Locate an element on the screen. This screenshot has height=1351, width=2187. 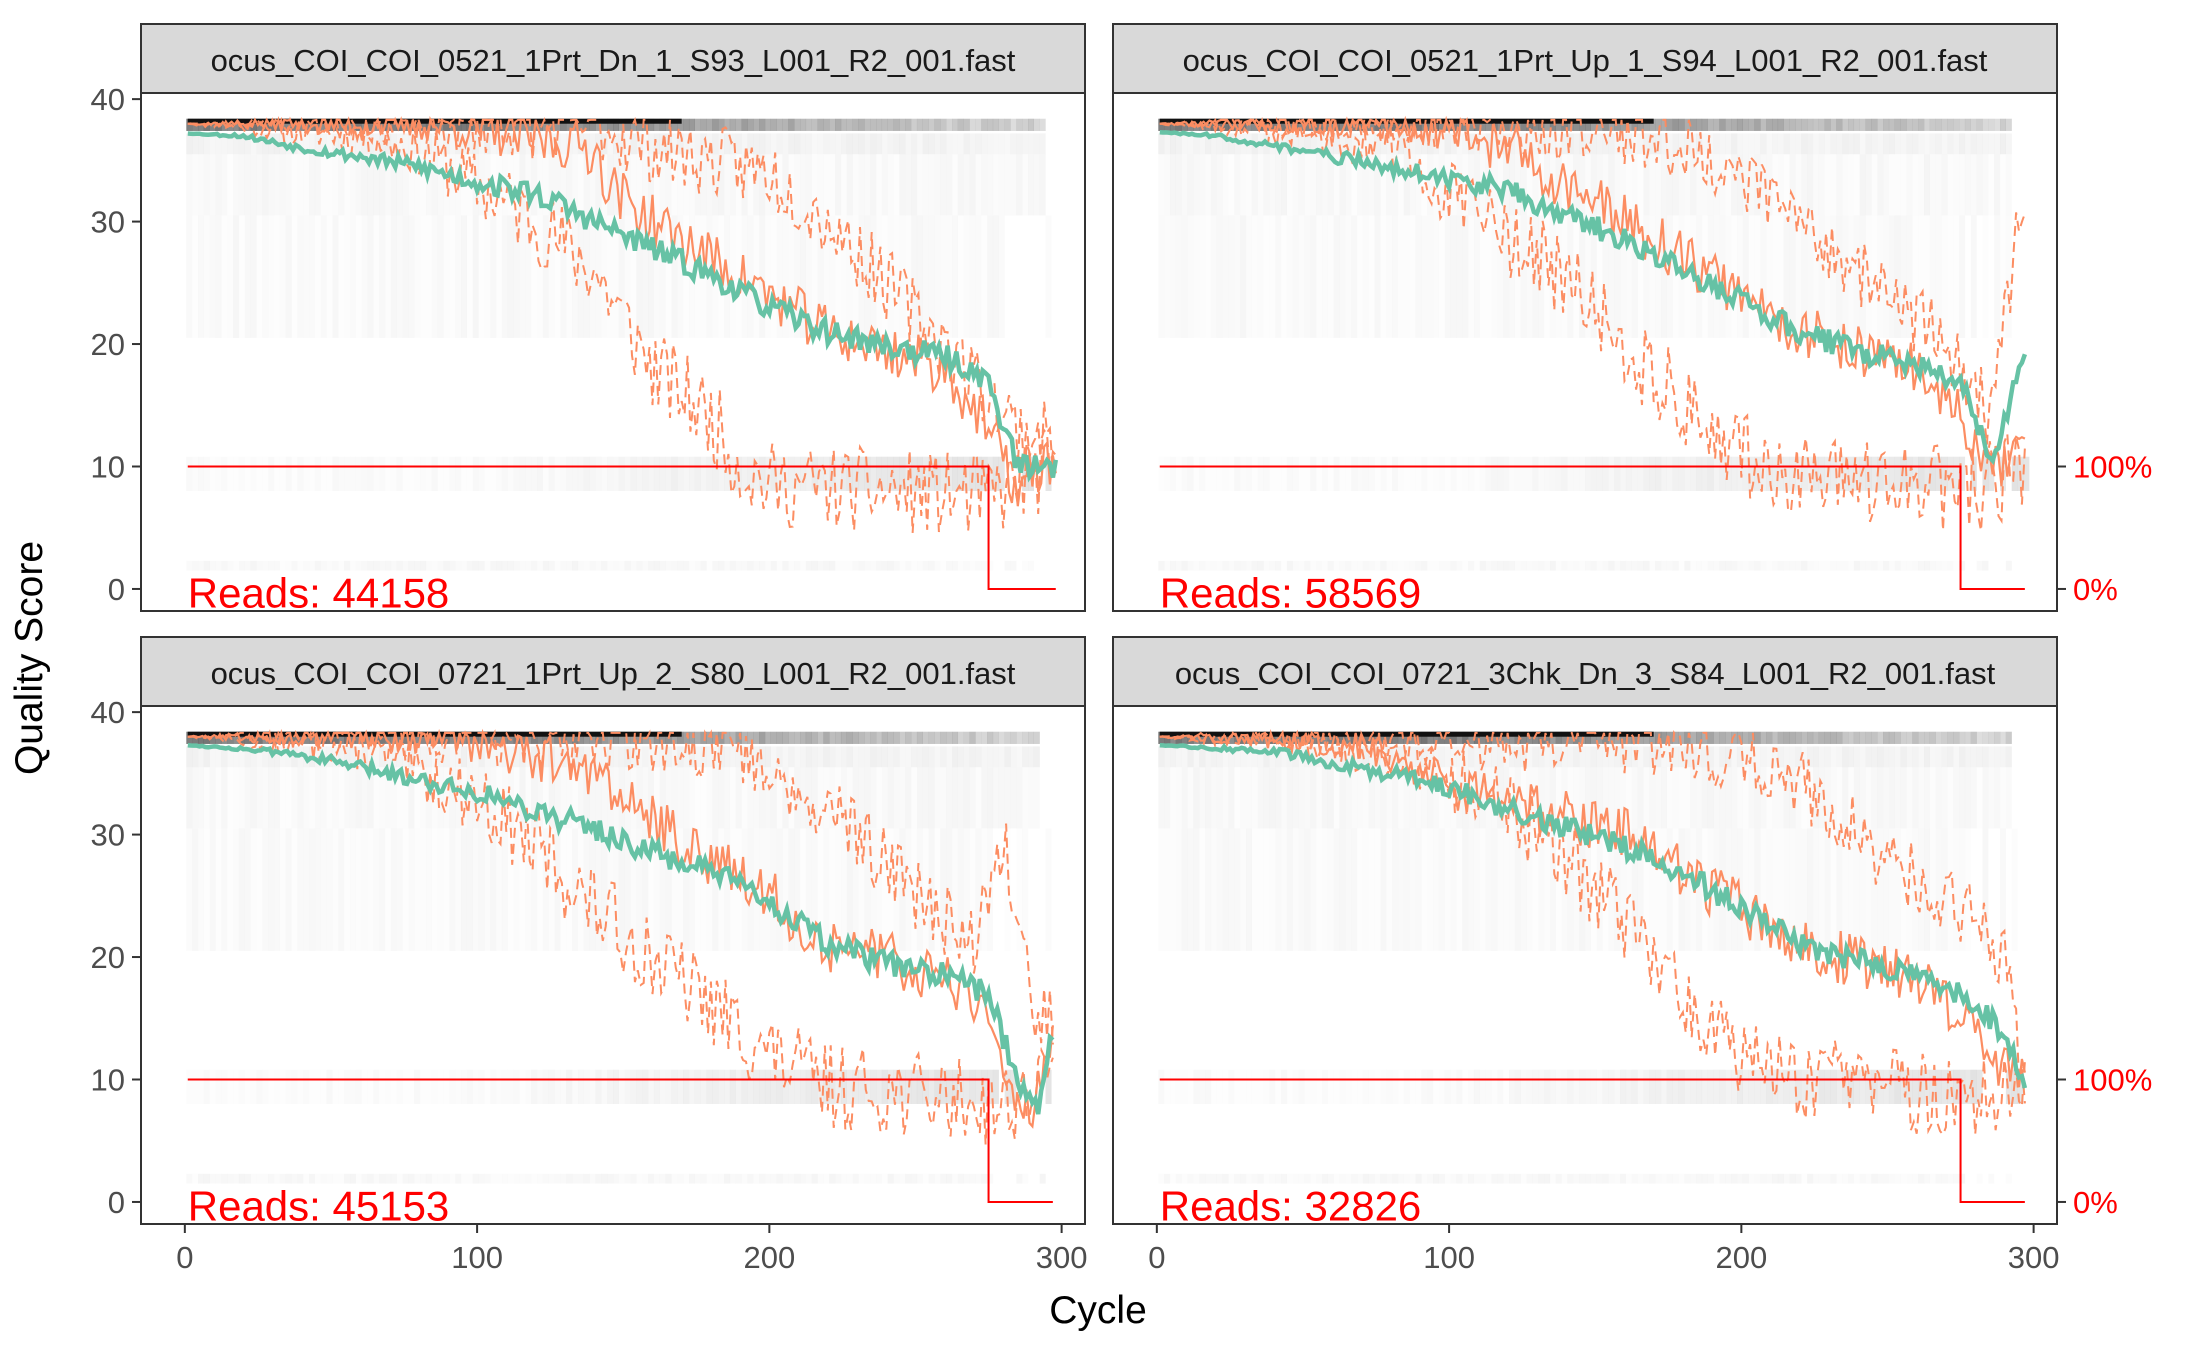
y-tick-label: 10 is located at coordinates (108, 1079).